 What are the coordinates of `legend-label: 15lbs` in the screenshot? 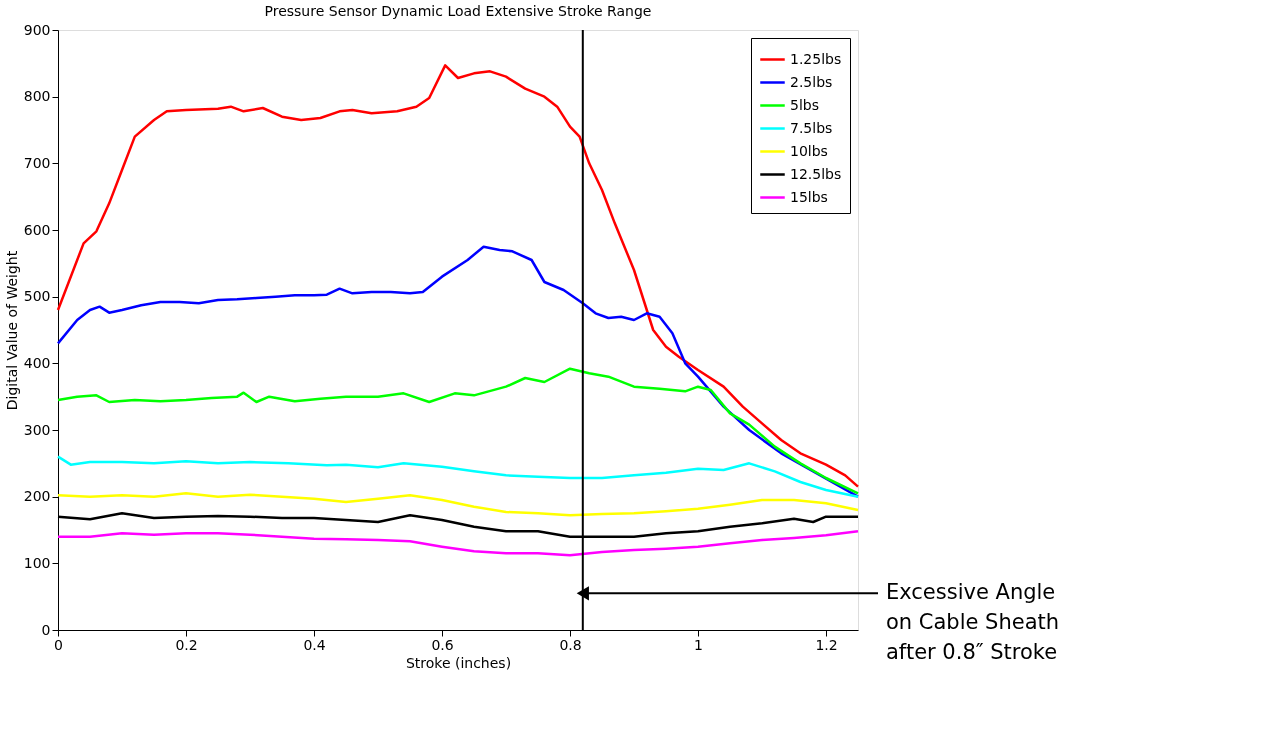 It's located at (809, 196).